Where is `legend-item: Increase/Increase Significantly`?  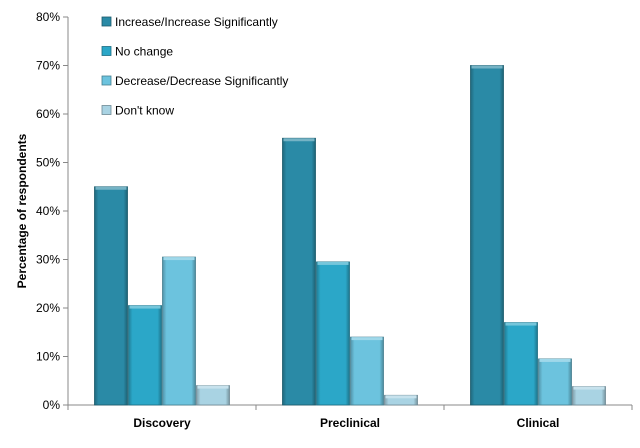 legend-item: Increase/Increase Significantly is located at coordinates (189, 22).